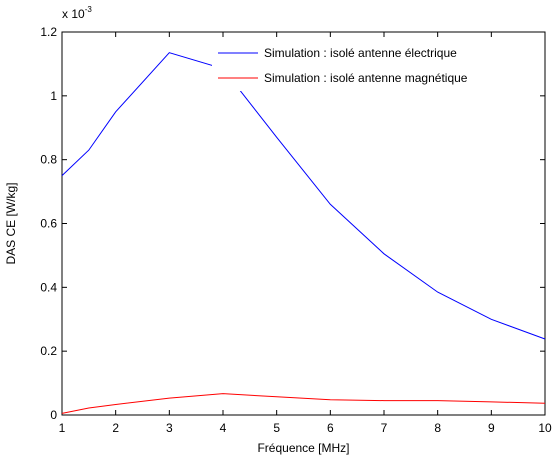  What do you see at coordinates (330, 428) in the screenshot?
I see `x-tick-label: 6` at bounding box center [330, 428].